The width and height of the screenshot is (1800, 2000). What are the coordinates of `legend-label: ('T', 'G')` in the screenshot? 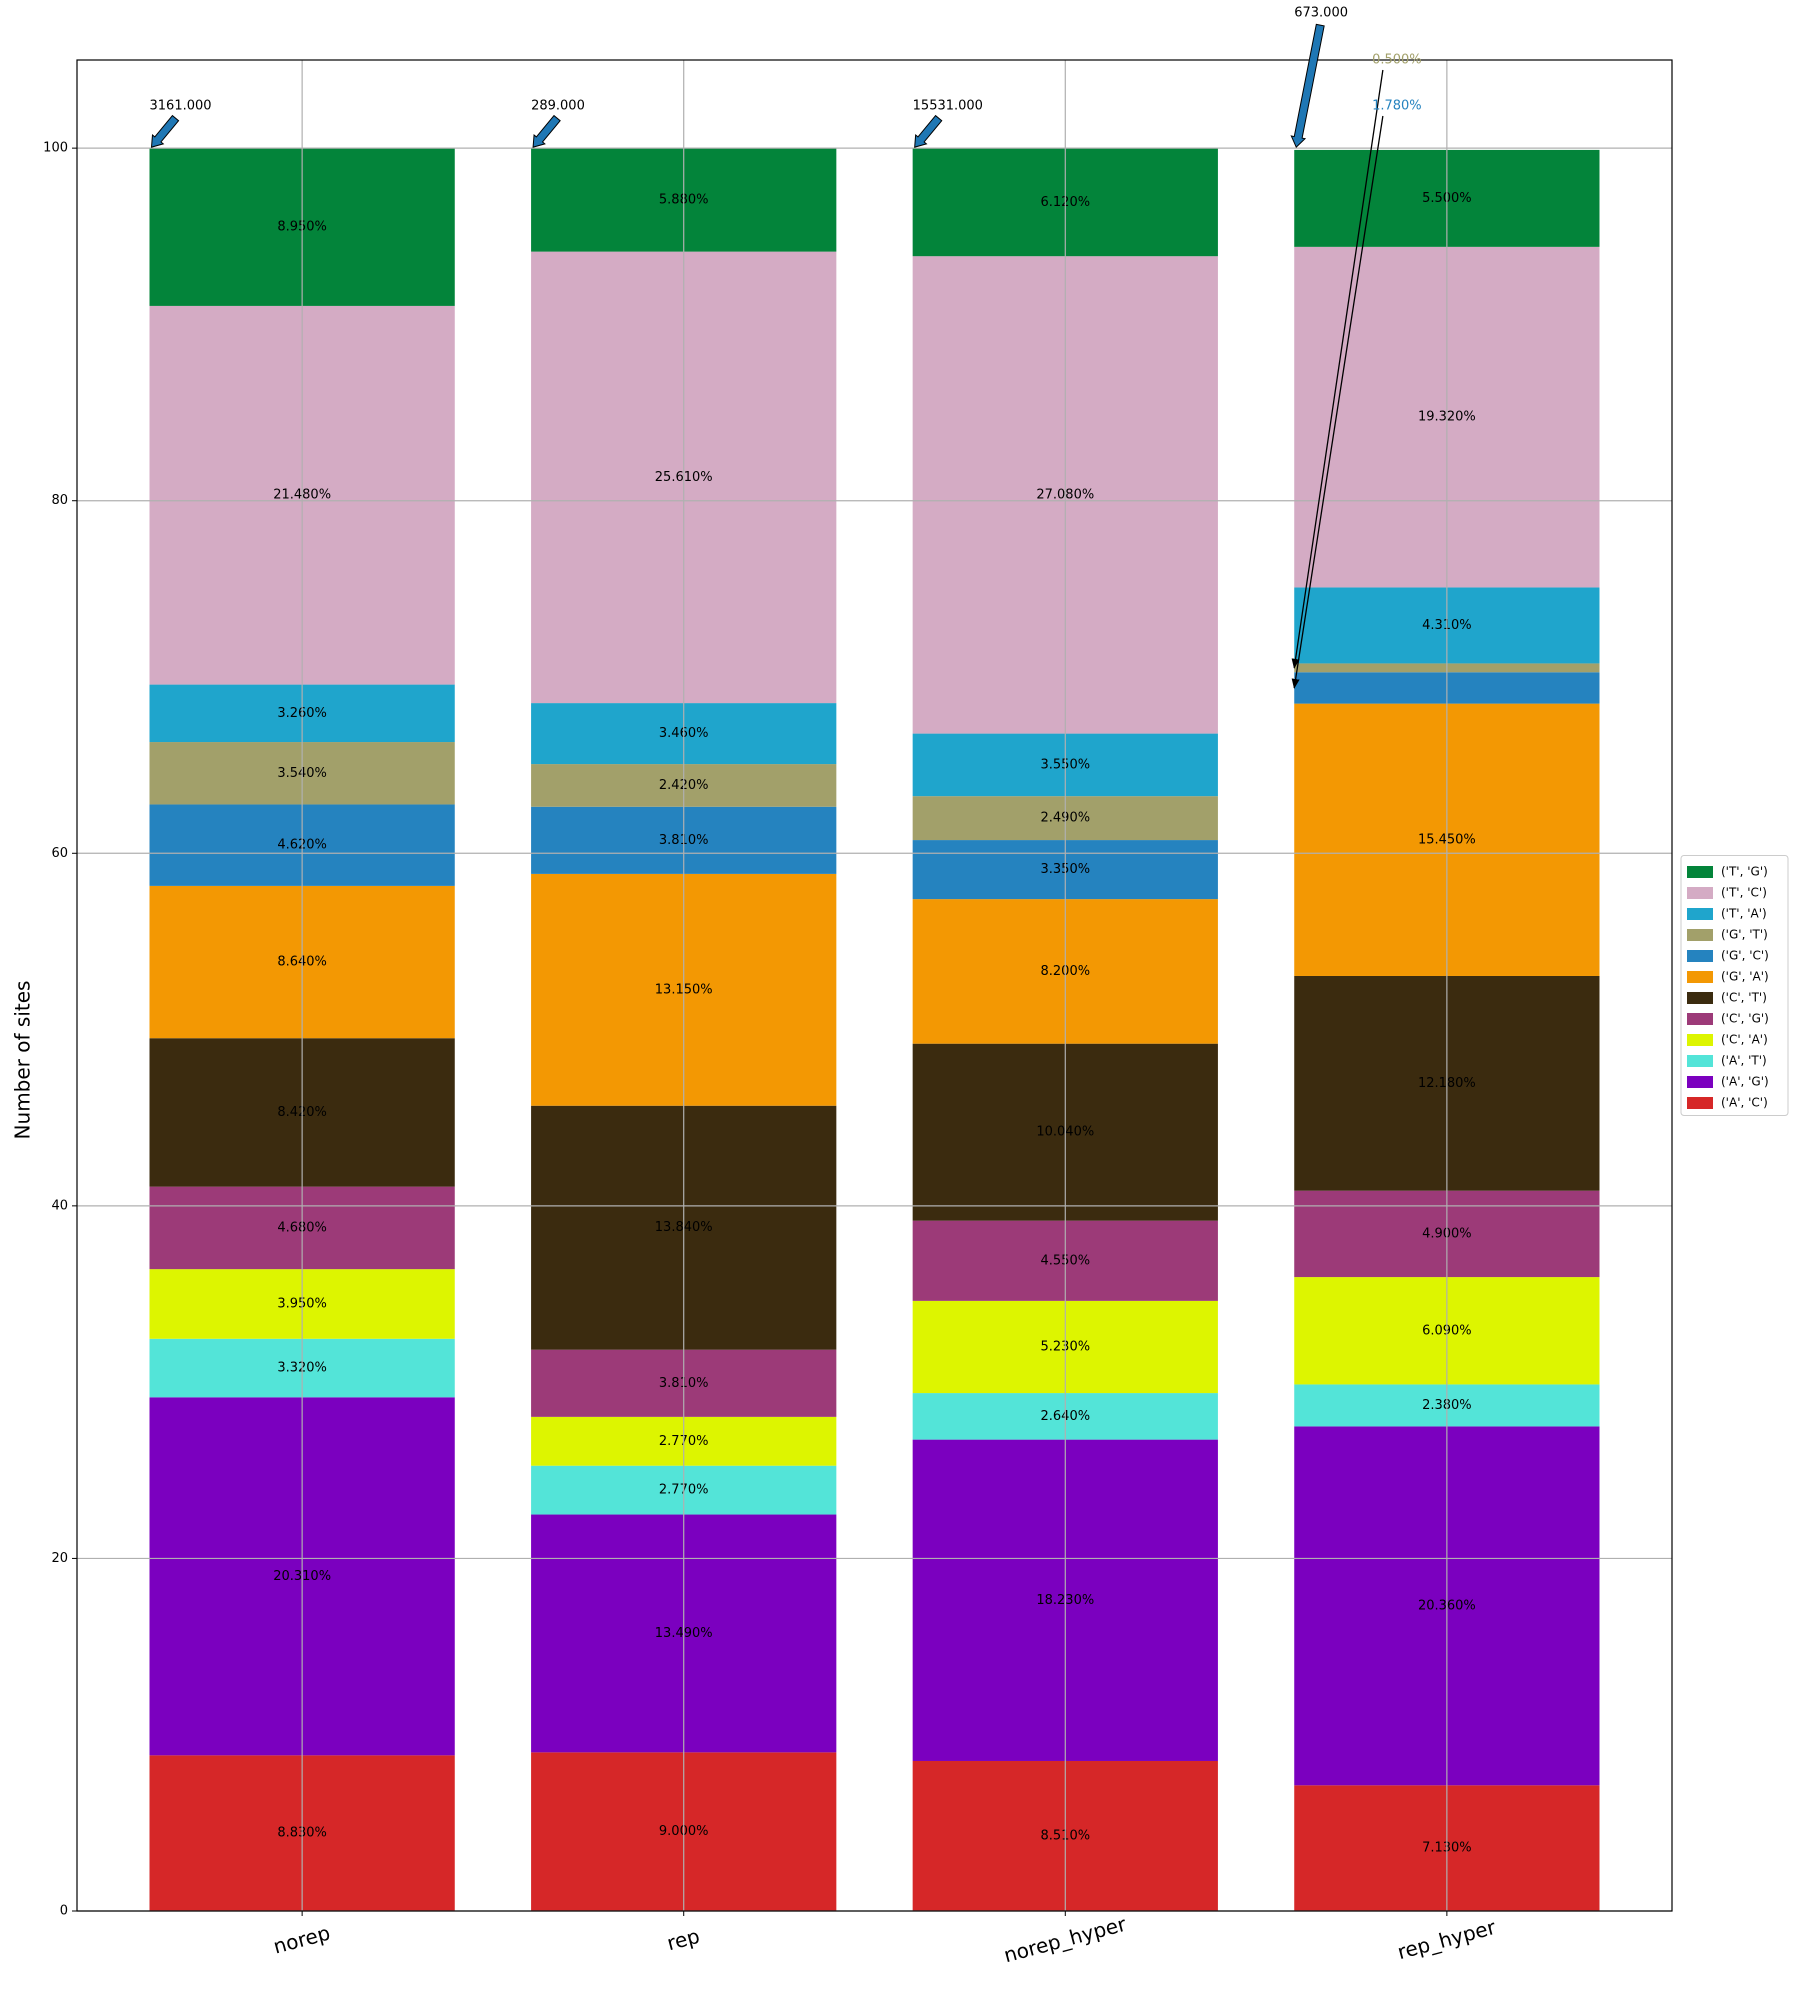 It's located at (1744, 872).